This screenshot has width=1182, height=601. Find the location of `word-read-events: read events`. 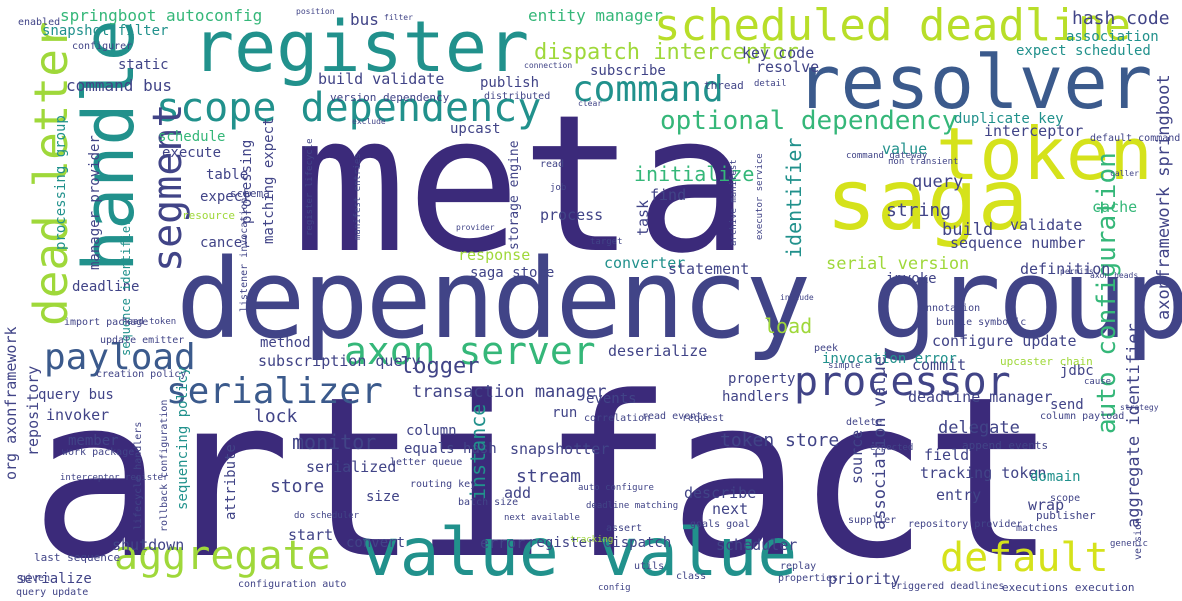

word-read-events: read events is located at coordinates (675, 416).